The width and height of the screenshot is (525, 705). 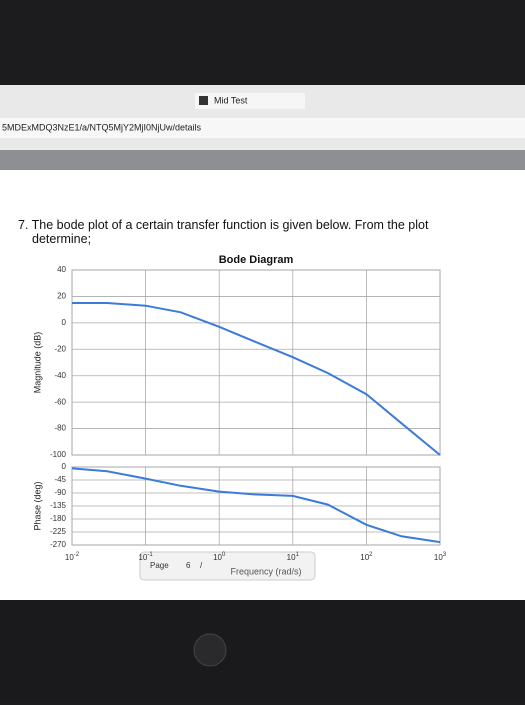 What do you see at coordinates (188, 565) in the screenshot?
I see `toolbar-current: 6` at bounding box center [188, 565].